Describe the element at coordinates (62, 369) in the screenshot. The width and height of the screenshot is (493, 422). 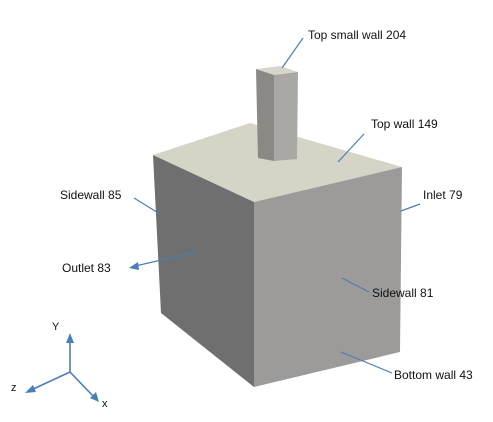
I see `axes-triad` at that location.